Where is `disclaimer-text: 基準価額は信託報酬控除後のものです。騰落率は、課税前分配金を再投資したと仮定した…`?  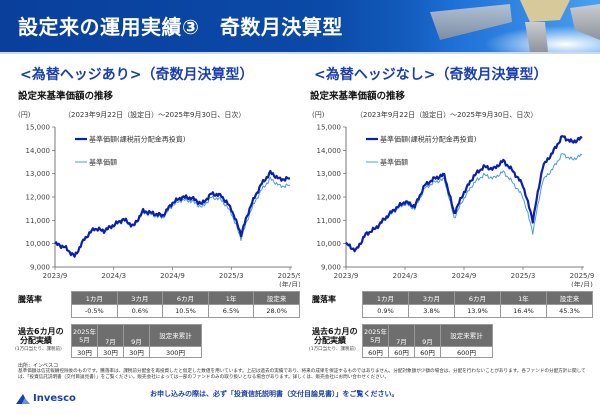 disclaimer-text: 基準価額は信託報酬控除後のものです。騰落率は、課税前分配金を再投資したと仮定した… is located at coordinates (302, 374).